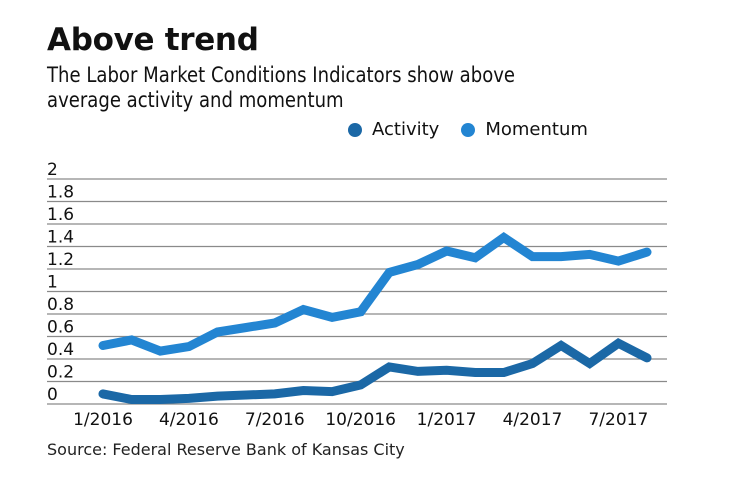 This screenshot has width=740, height=482. Describe the element at coordinates (103, 420) in the screenshot. I see `x-tick-label: 1/2016` at that location.